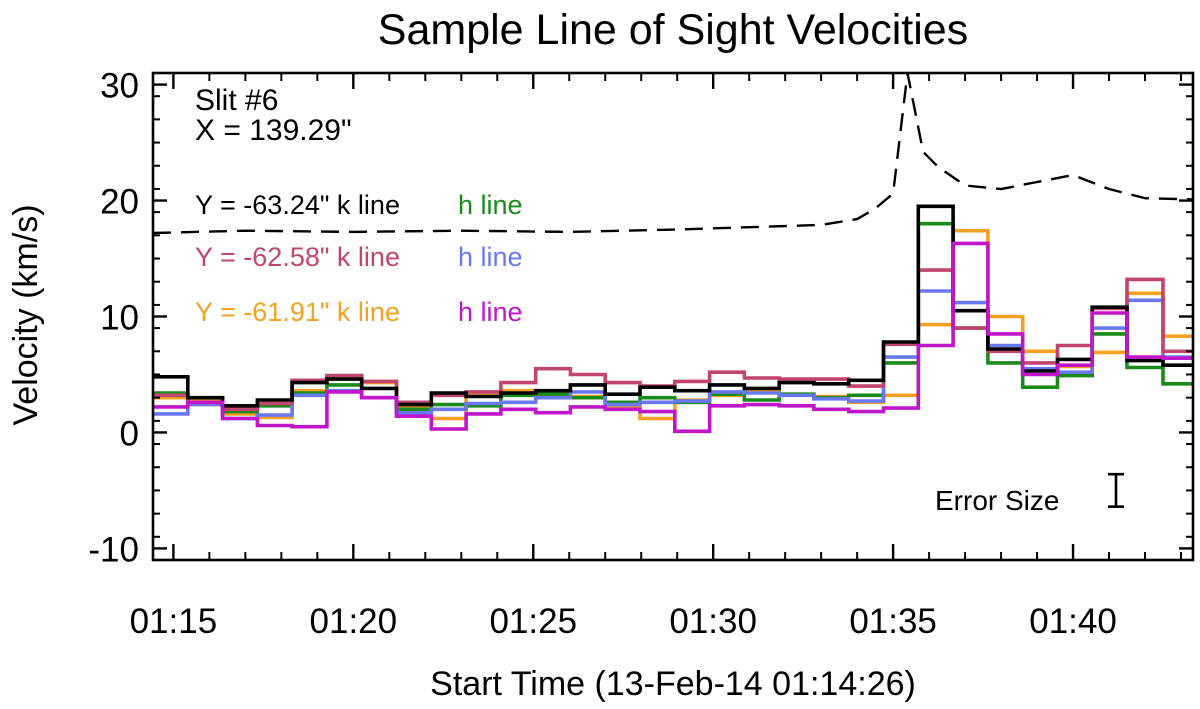 This screenshot has width=1200, height=709. I want to click on x-position-annotation: X = 139.29", so click(273, 130).